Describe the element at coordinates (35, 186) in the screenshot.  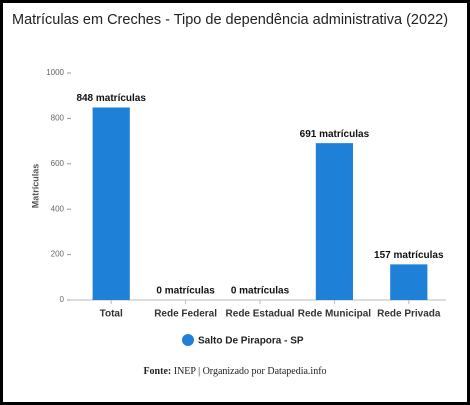
I see `y-axis-label: Matrículas` at that location.